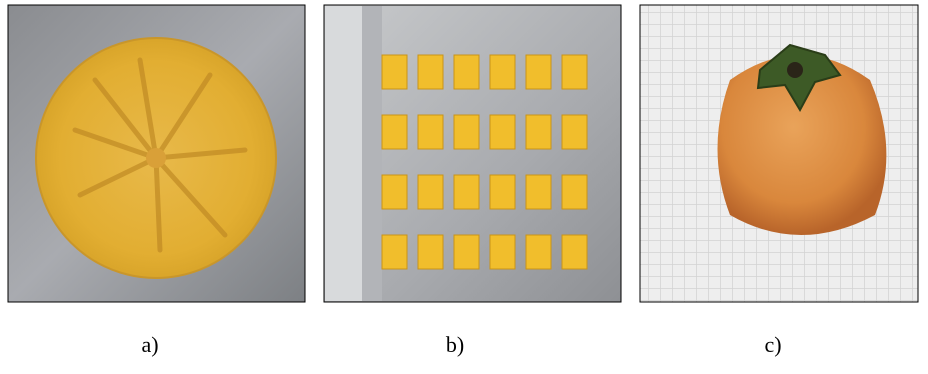  Describe the element at coordinates (149, 344) in the screenshot. I see `panel-label: a)` at that location.